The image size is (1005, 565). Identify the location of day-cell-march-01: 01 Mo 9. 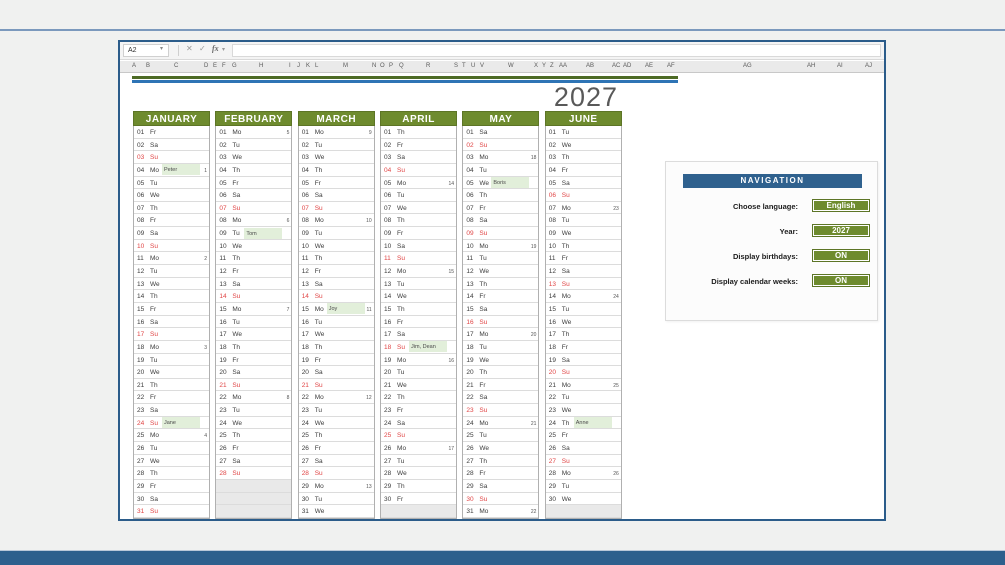
(336, 132).